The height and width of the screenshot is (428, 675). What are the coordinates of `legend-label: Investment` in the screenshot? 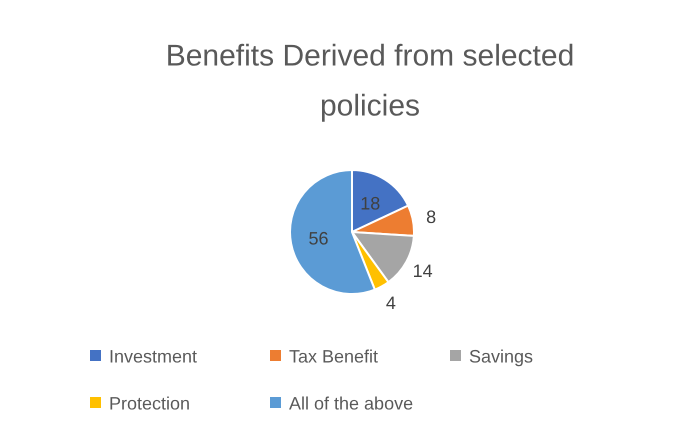 It's located at (153, 356).